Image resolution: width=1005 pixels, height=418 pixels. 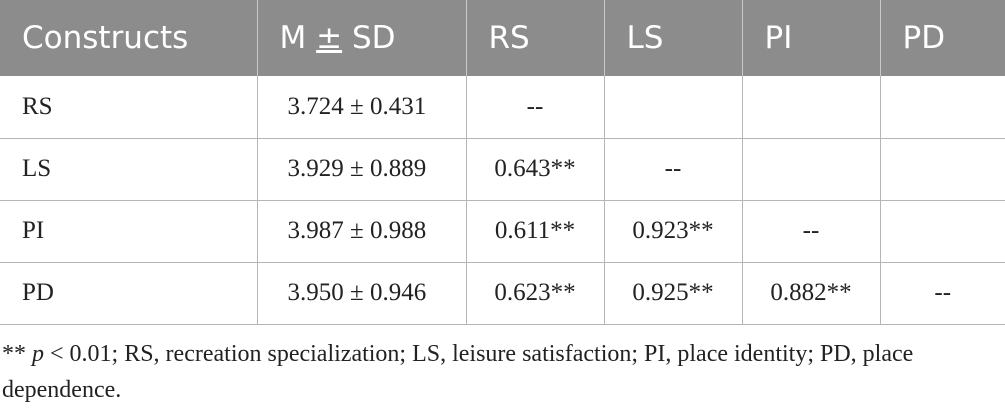 What do you see at coordinates (811, 38) in the screenshot?
I see `header-pi: PI` at bounding box center [811, 38].